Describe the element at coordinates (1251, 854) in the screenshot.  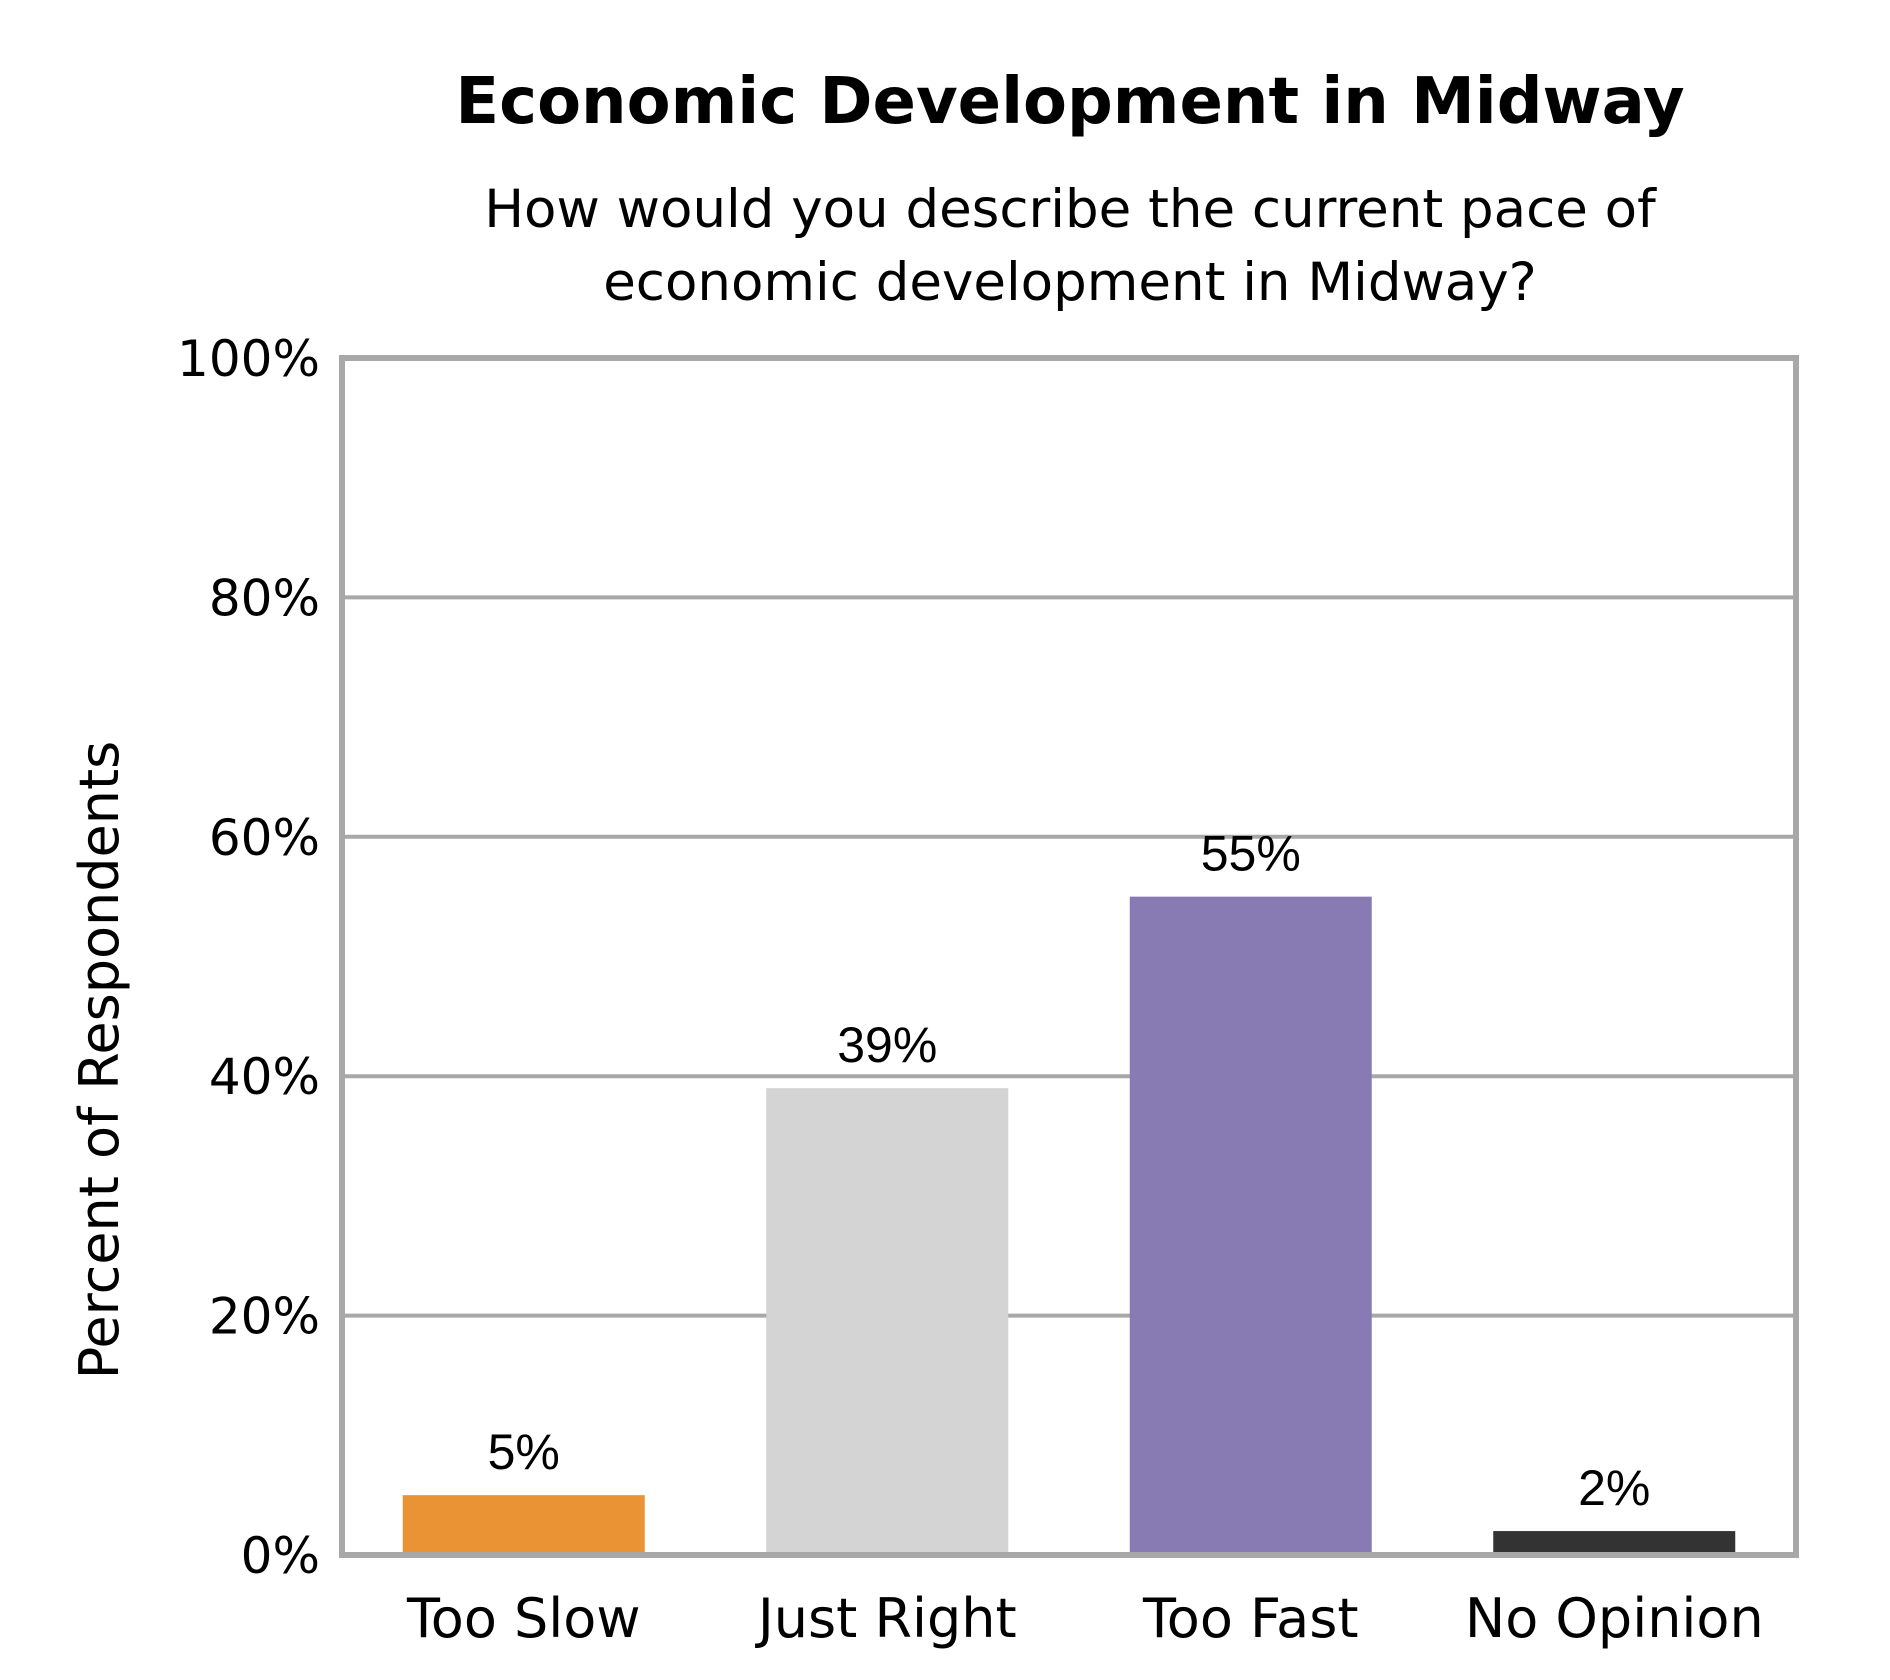
I see `bar-value-label: 55%` at that location.